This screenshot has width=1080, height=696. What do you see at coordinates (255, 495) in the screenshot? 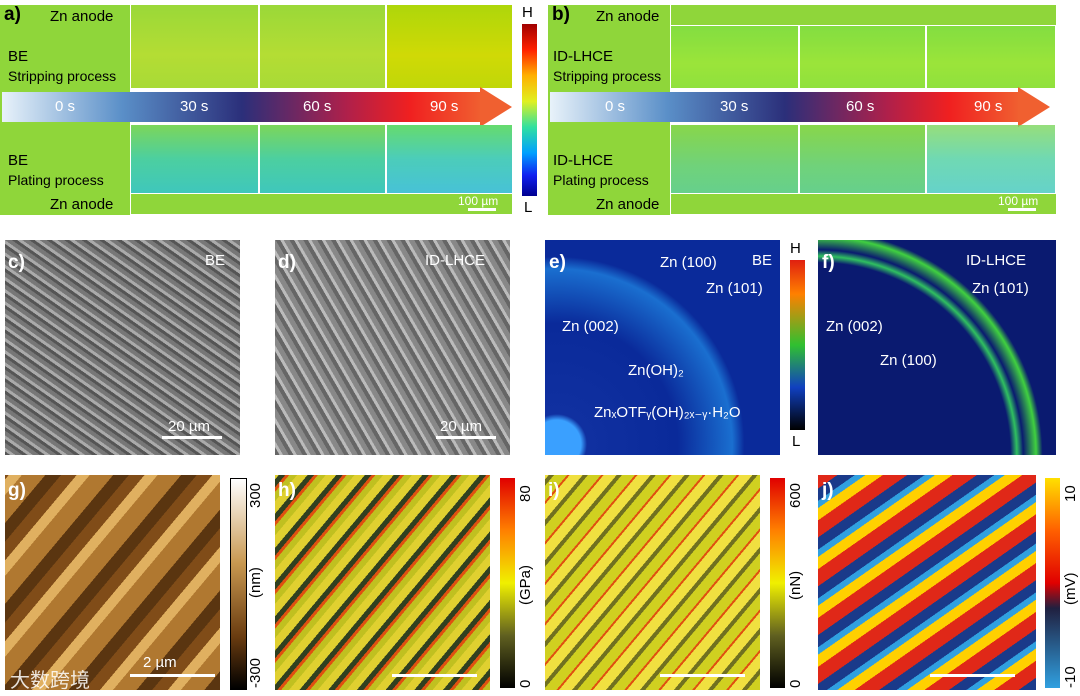
I see `colorbar-max: 300` at bounding box center [255, 495].